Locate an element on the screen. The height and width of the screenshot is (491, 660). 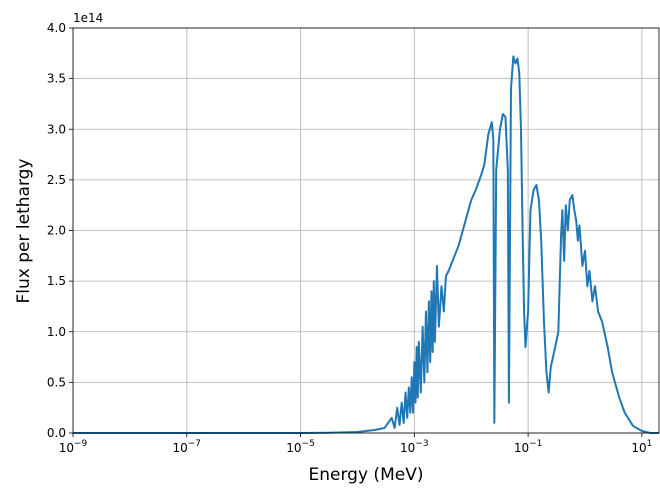
y-tick-label: 3.0 is located at coordinates (56, 129).